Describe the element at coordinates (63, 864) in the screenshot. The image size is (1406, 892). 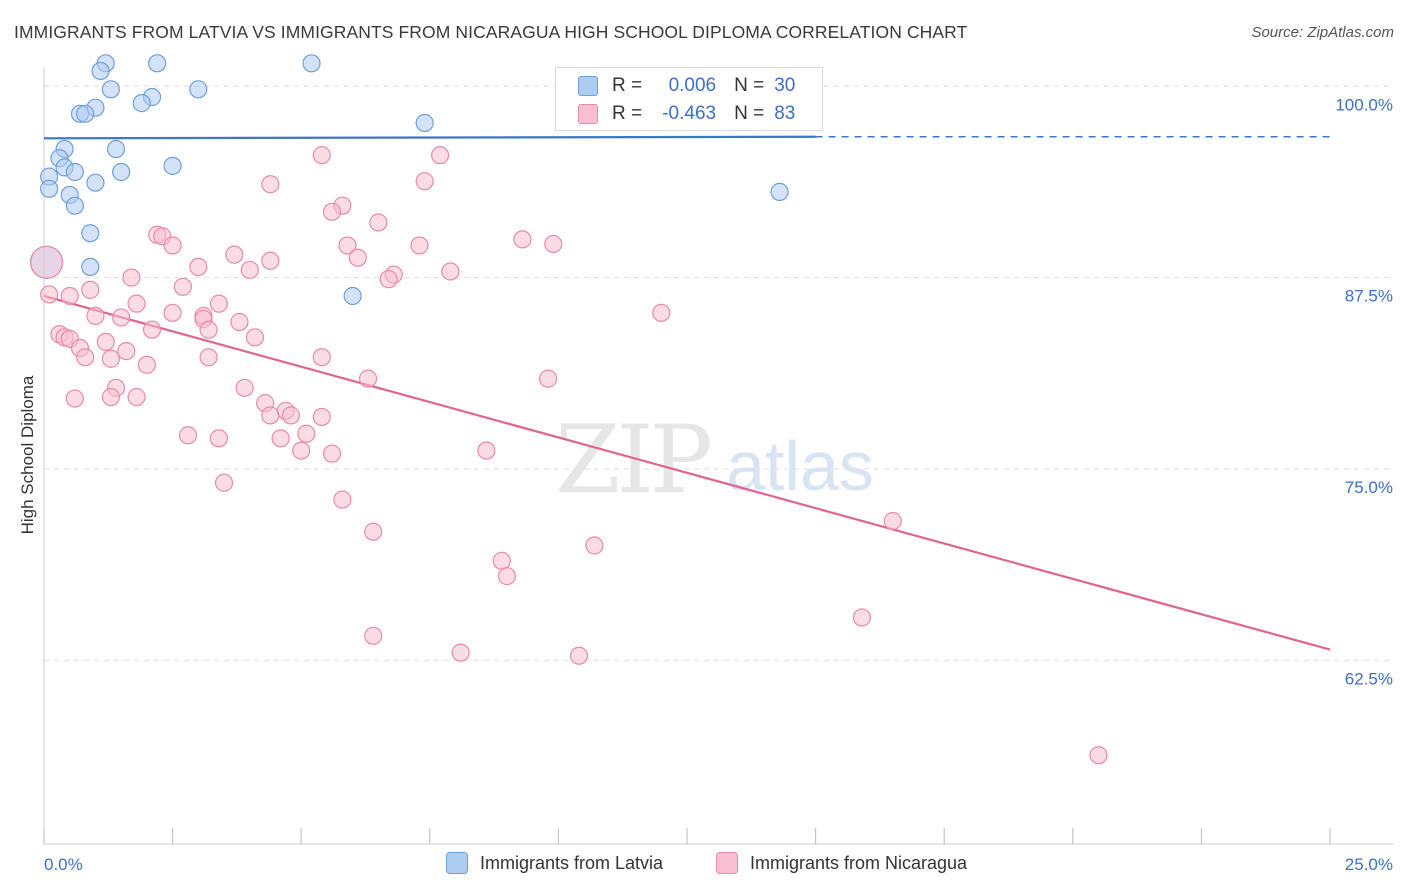
I see `x-tick-label: 0.0%` at that location.